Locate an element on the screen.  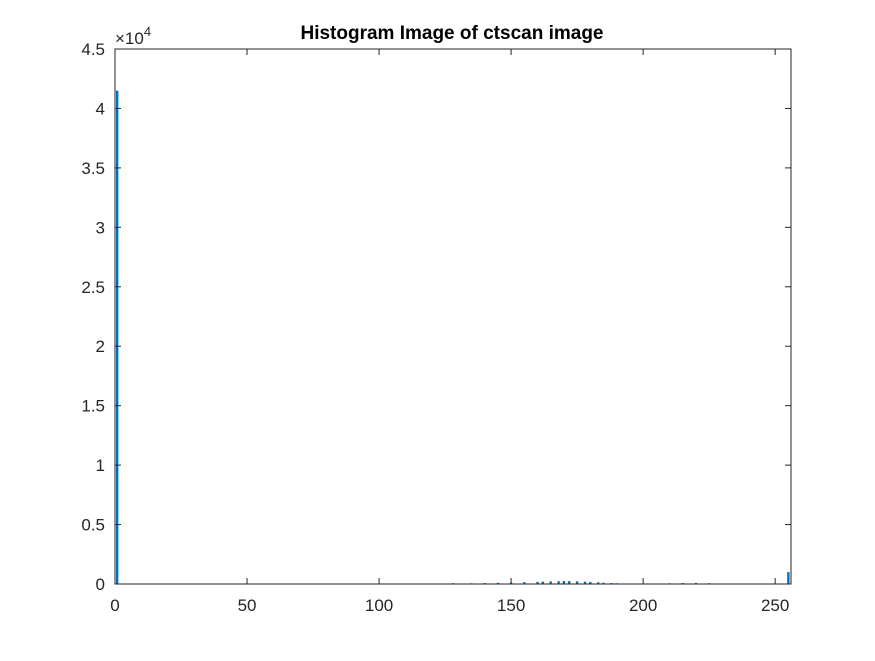
y-tick-label: 4.5 is located at coordinates (93, 49).